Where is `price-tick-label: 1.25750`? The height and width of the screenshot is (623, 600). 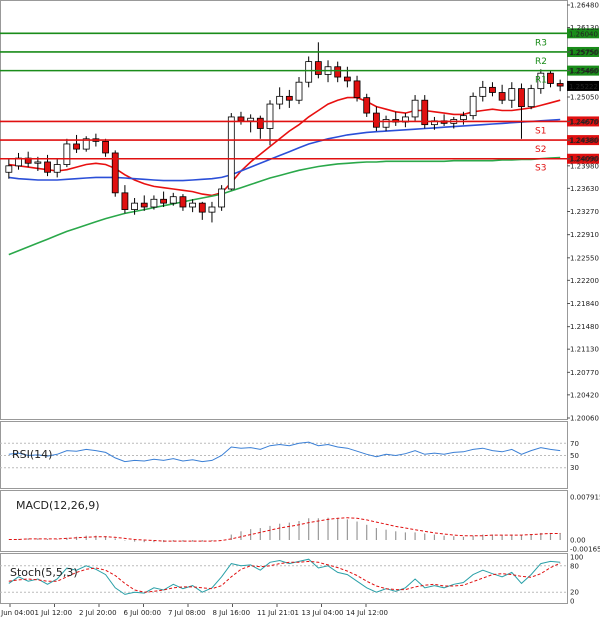 price-tick-label: 1.25750 is located at coordinates (584, 52).